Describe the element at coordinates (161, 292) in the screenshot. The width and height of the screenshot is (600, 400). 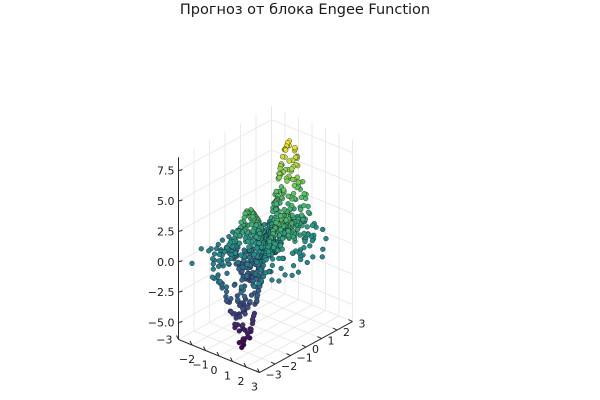
I see `z-tick-label: −2.5` at that location.